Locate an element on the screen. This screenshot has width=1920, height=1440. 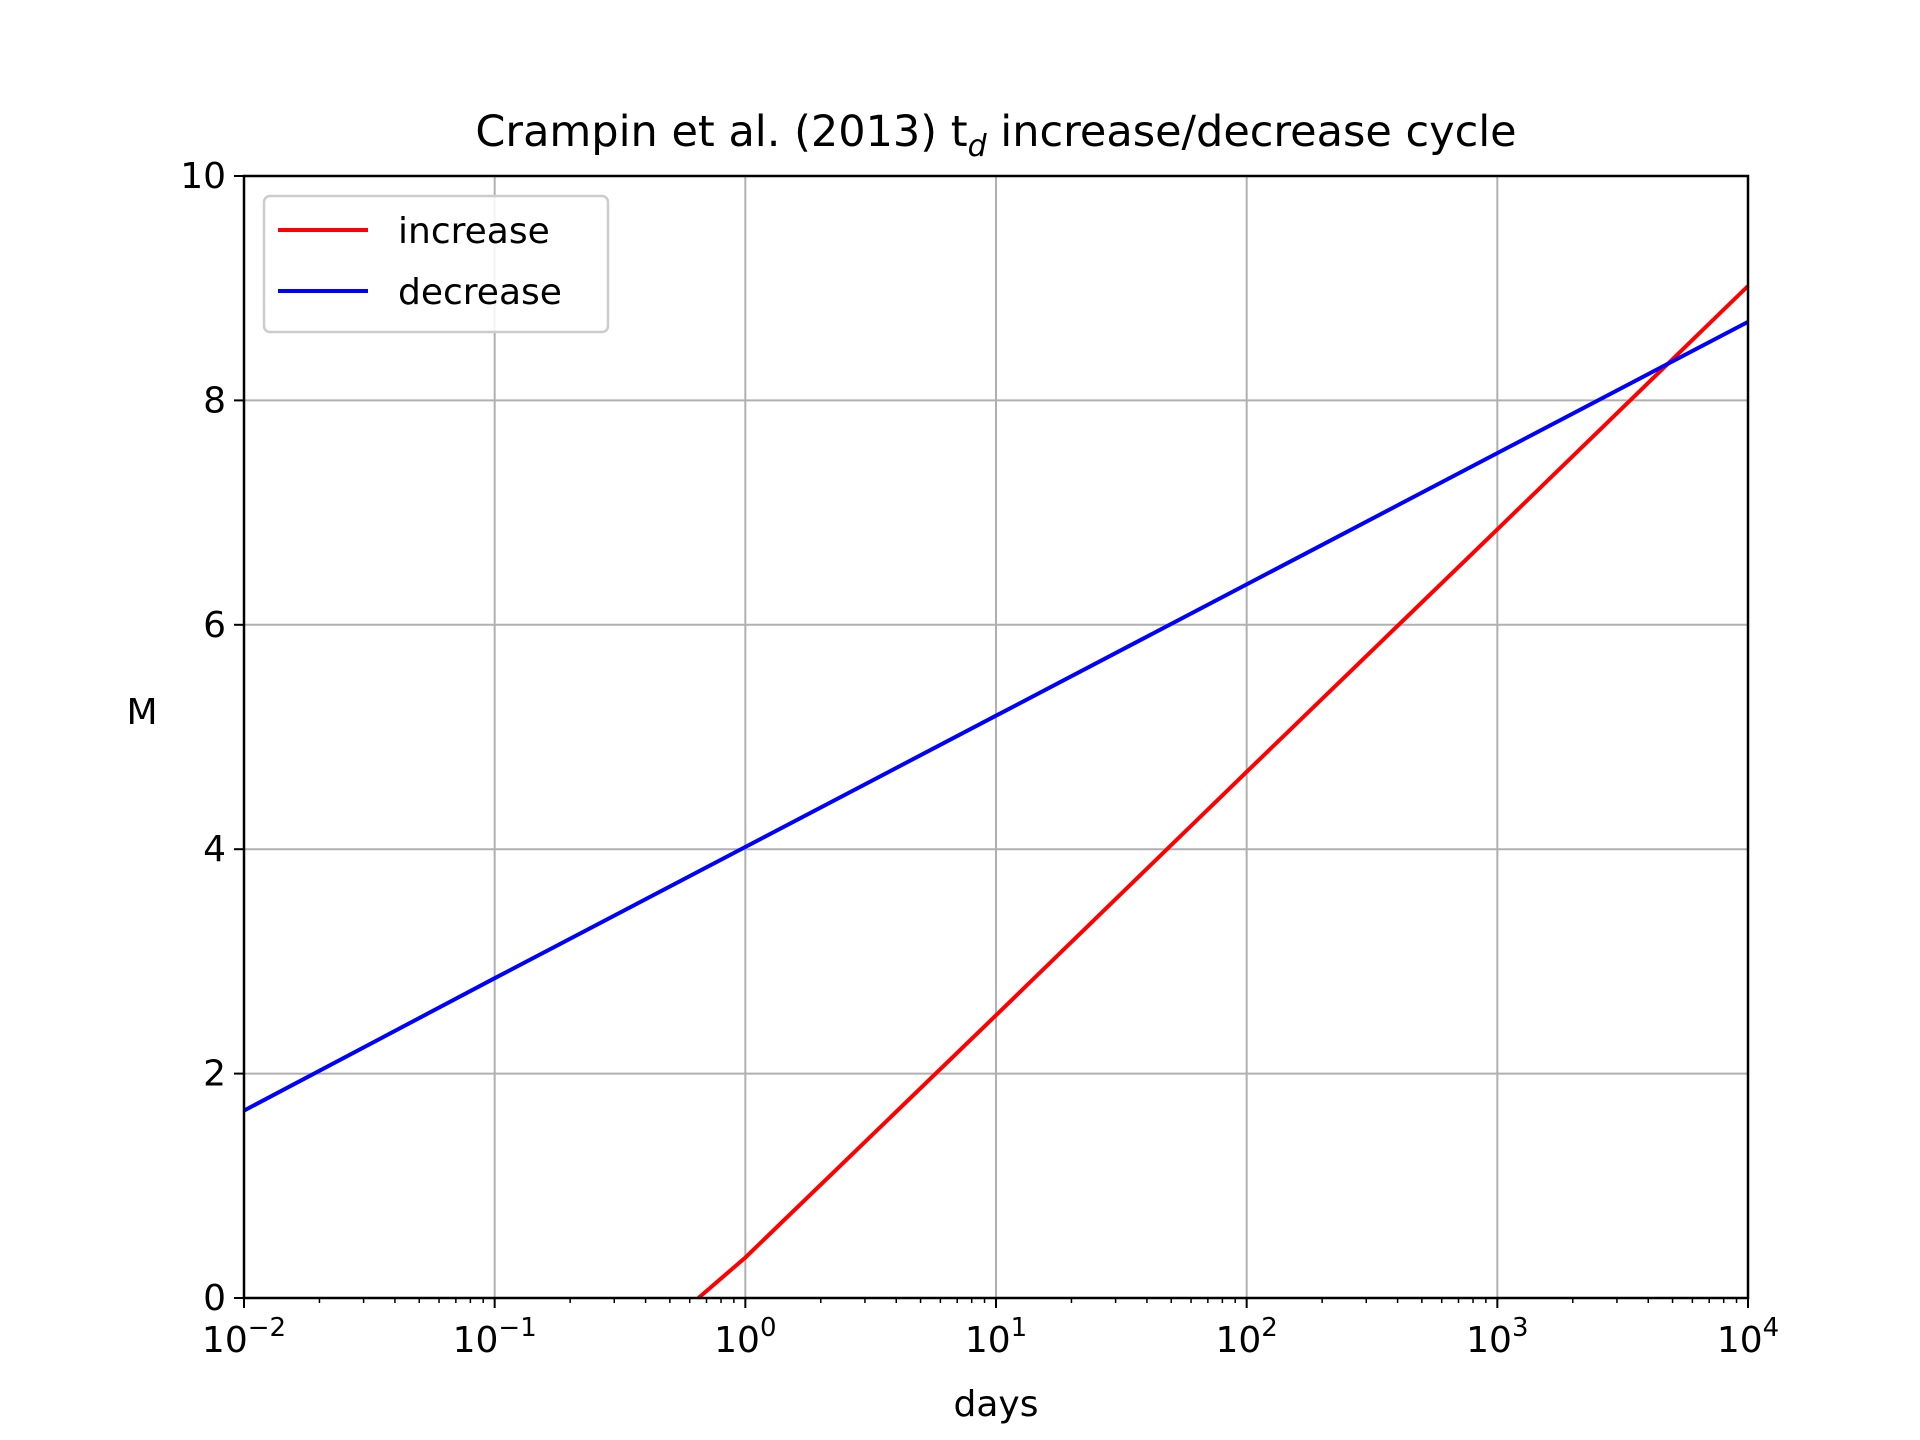
chart-title-subscript: d is located at coordinates (978, 146).